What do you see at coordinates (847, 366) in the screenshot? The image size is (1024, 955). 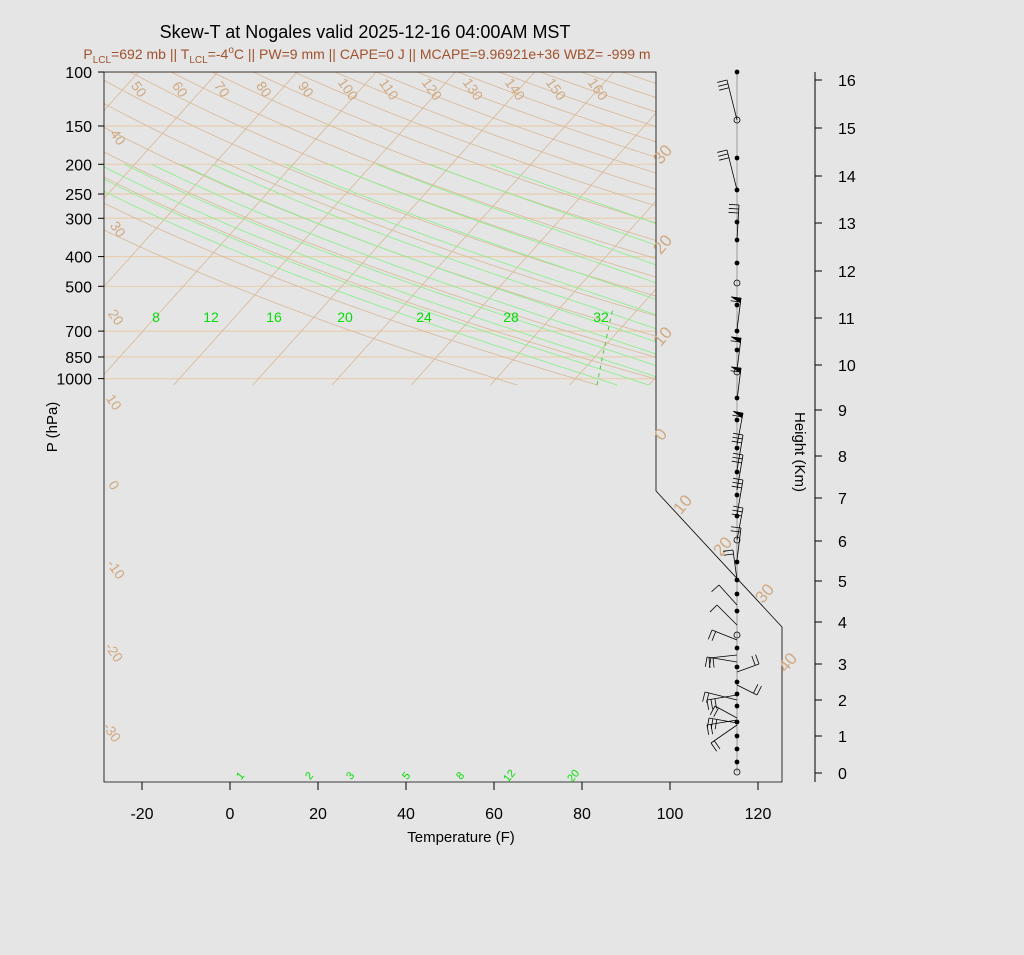 I see `height-tick-label: 10` at bounding box center [847, 366].